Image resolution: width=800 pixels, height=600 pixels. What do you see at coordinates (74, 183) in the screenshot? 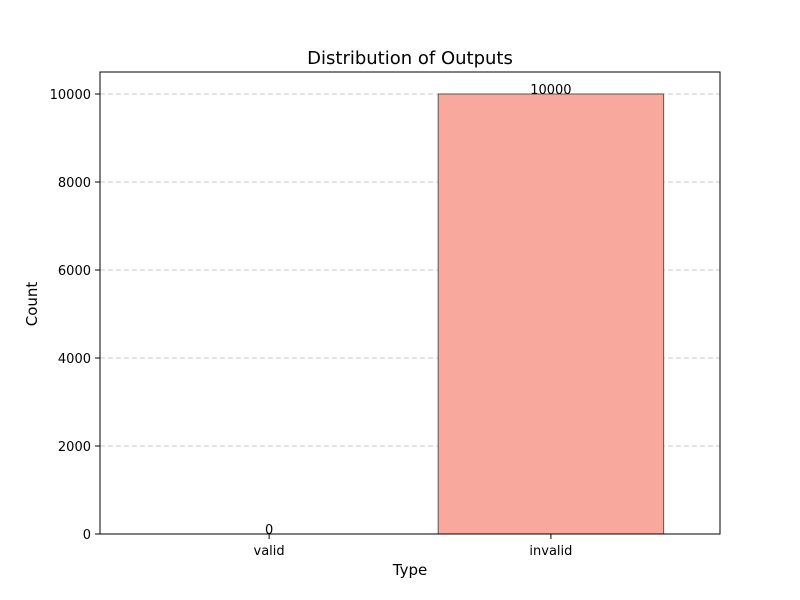
I see `y-tick-label: 8000` at bounding box center [74, 183].